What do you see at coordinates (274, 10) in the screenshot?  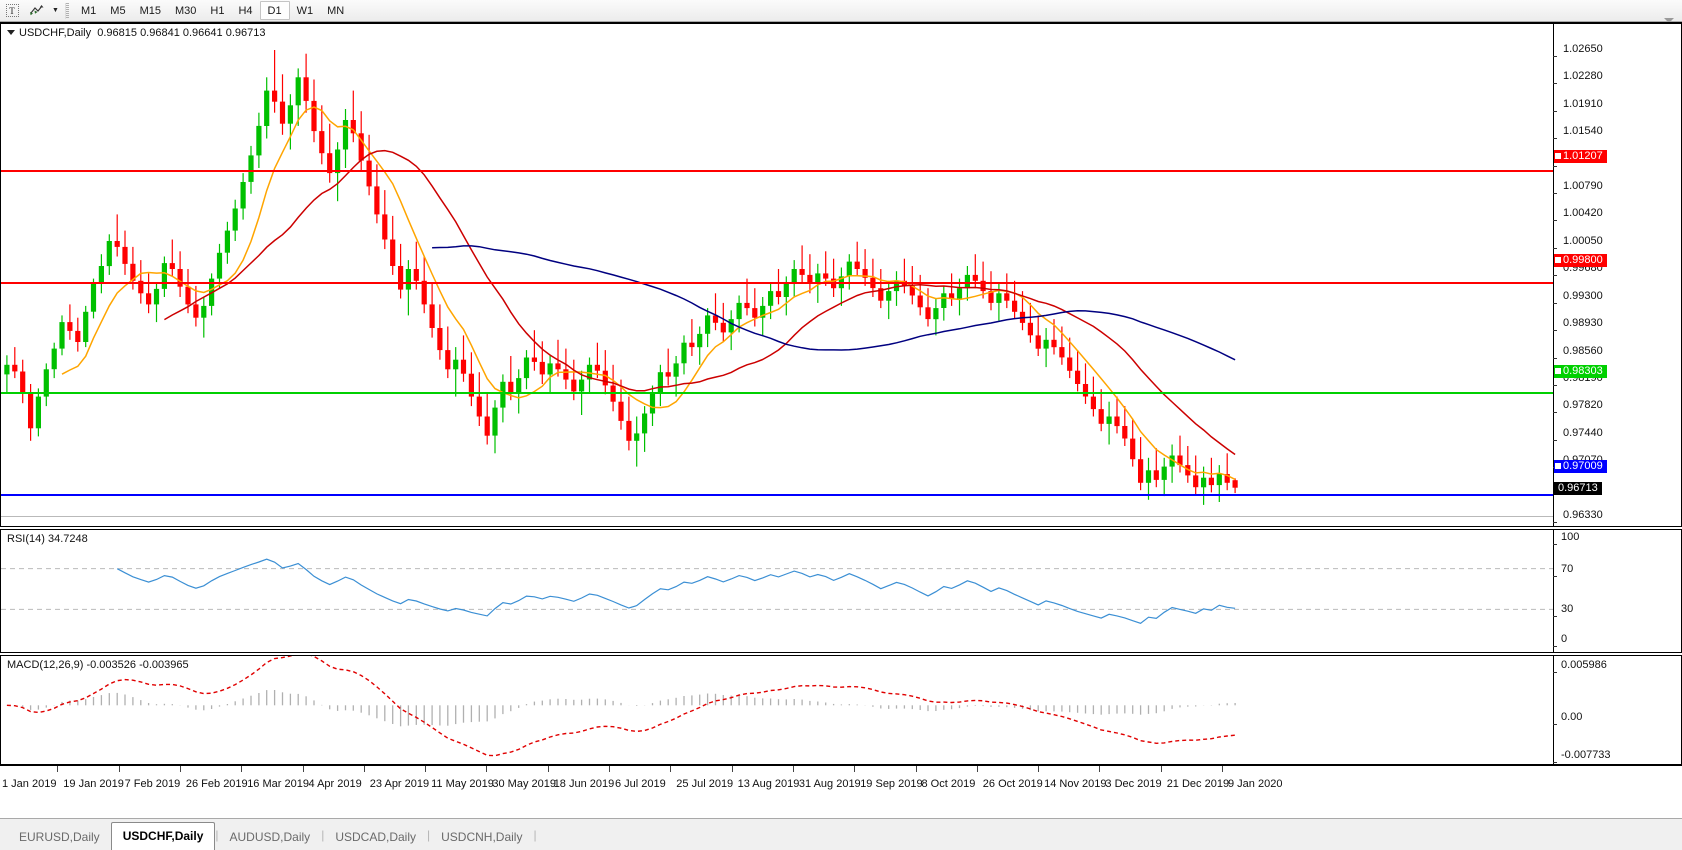 I see `timeframe-d1: D1` at bounding box center [274, 10].